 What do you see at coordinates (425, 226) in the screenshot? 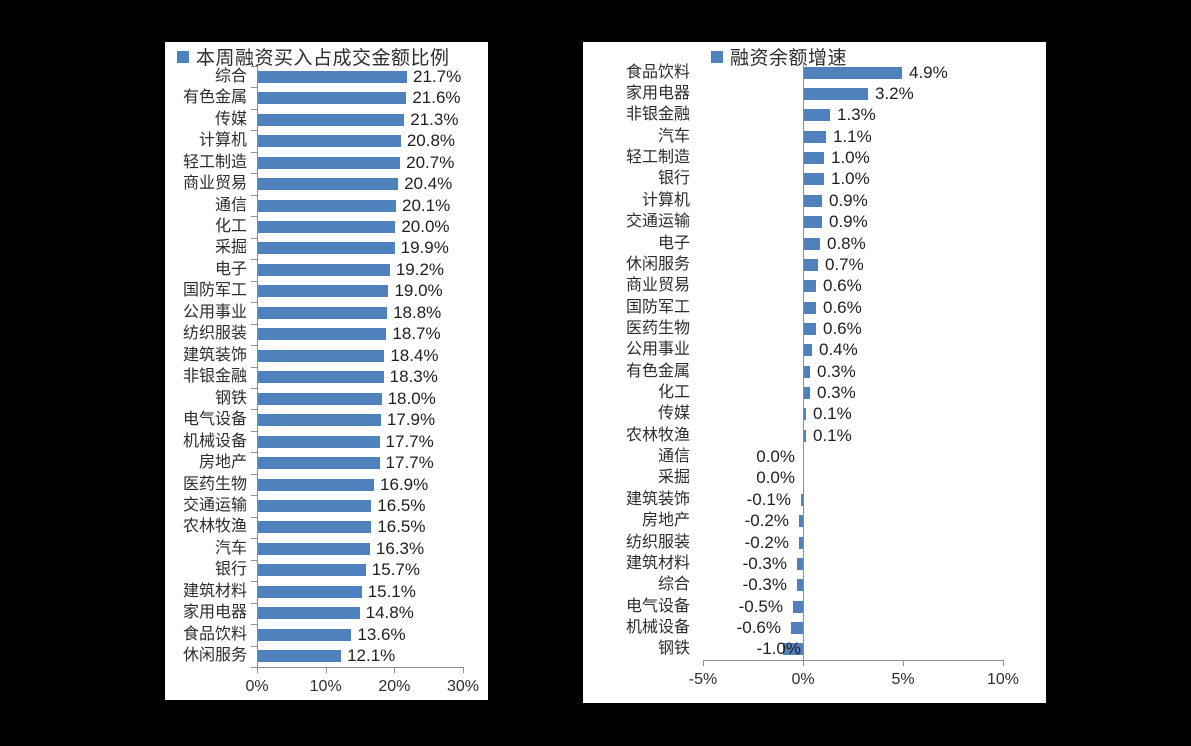
I see `value-label: 20.0%` at bounding box center [425, 226].